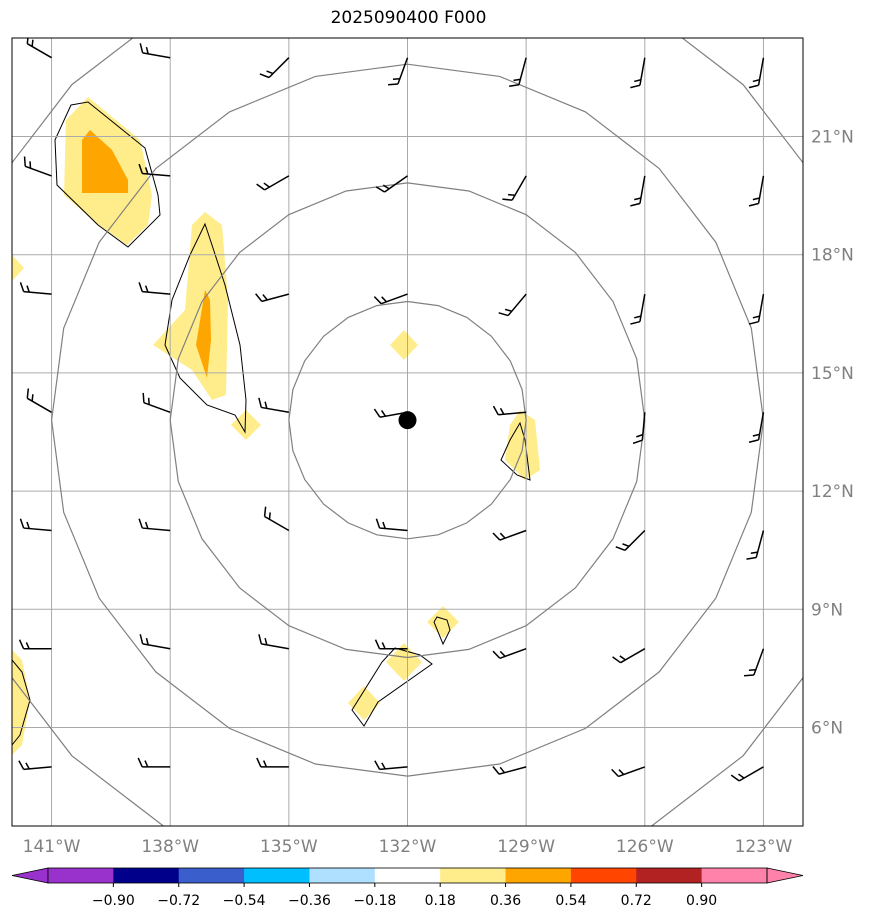 Image resolution: width=873 pixels, height=924 pixels. Describe the element at coordinates (827, 610) in the screenshot. I see `lat-tick-label: 9°N` at that location.